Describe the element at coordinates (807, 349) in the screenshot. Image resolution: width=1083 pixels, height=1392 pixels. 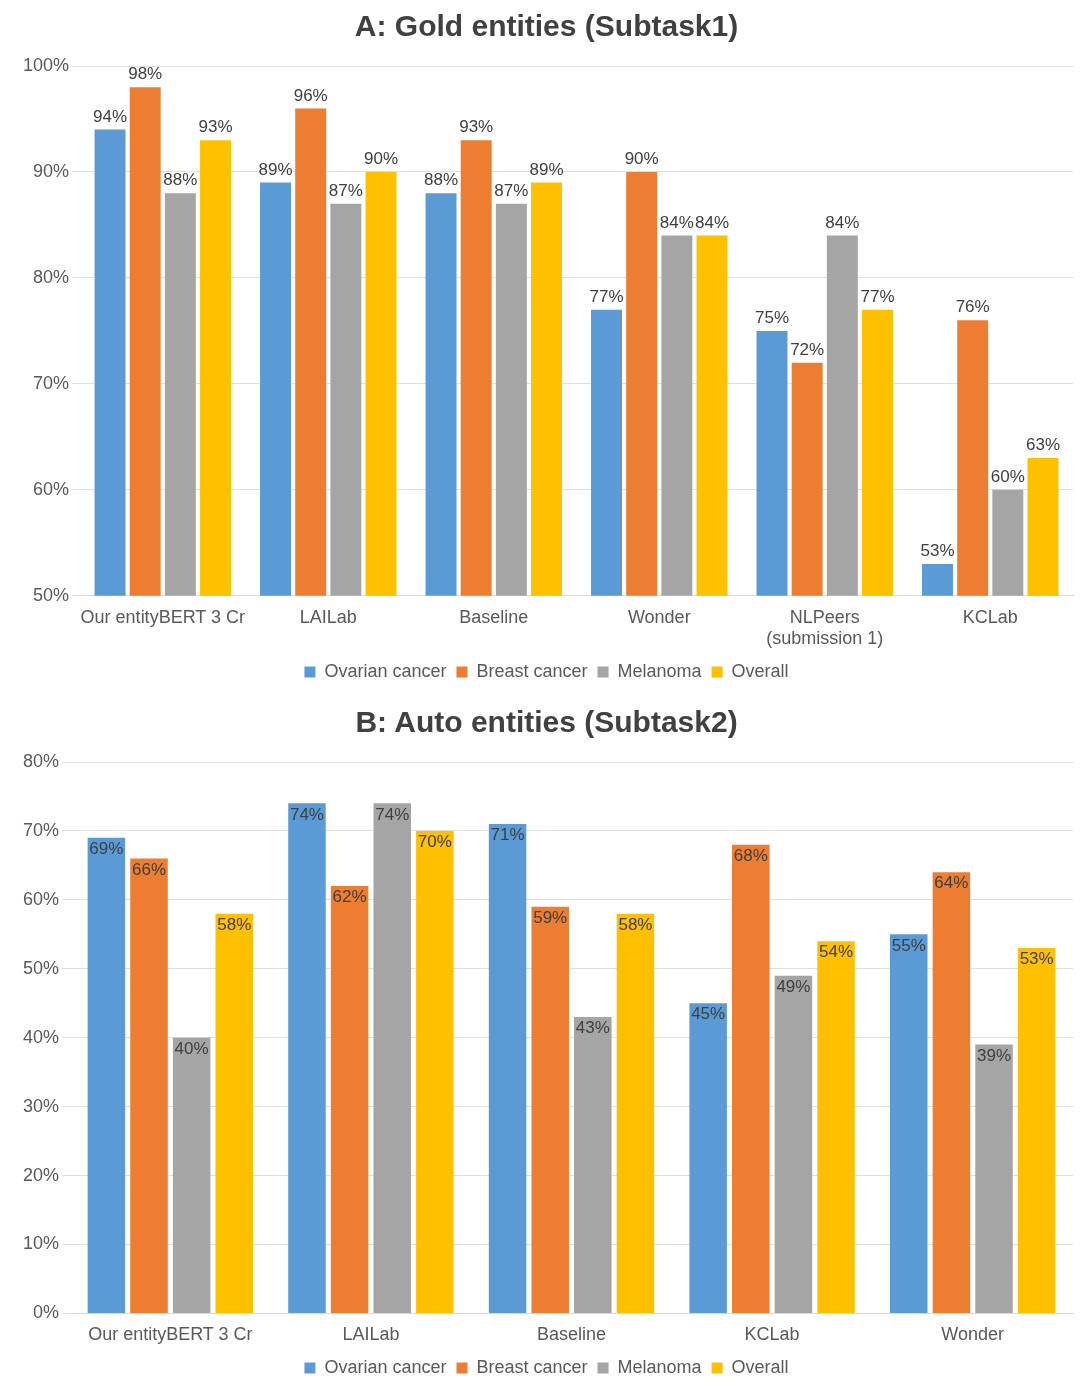
I see `data-label: 72%` at that location.